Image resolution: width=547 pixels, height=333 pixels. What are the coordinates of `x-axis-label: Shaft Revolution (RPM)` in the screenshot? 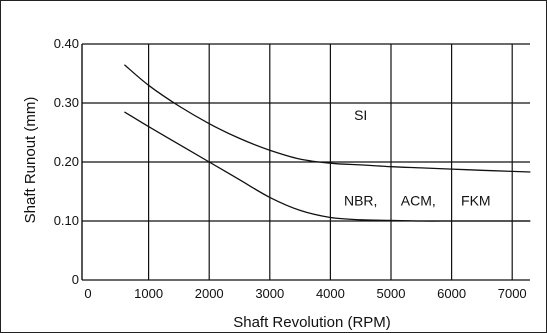 It's located at (312, 322).